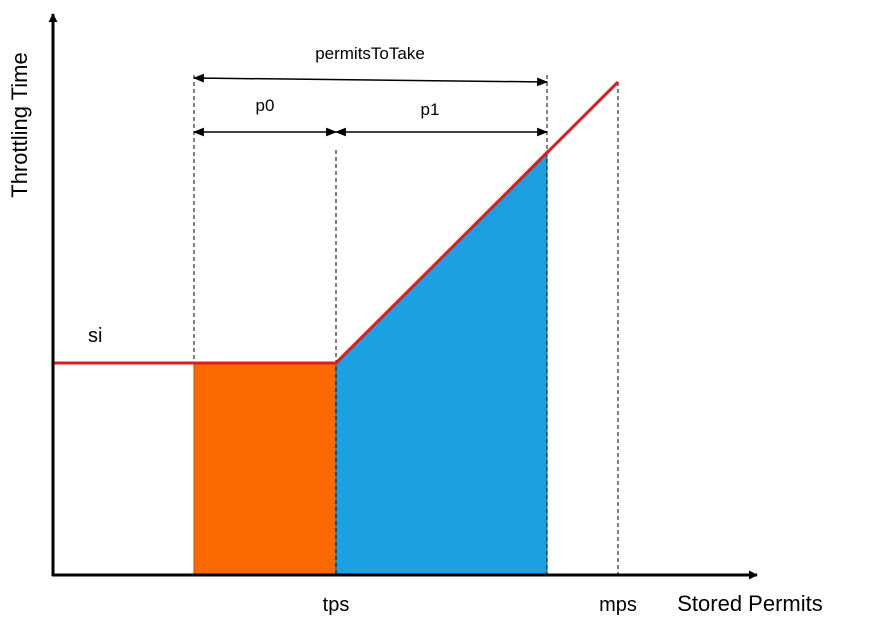  Describe the element at coordinates (370, 80) in the screenshot. I see `permits-to-take-arrow` at that location.